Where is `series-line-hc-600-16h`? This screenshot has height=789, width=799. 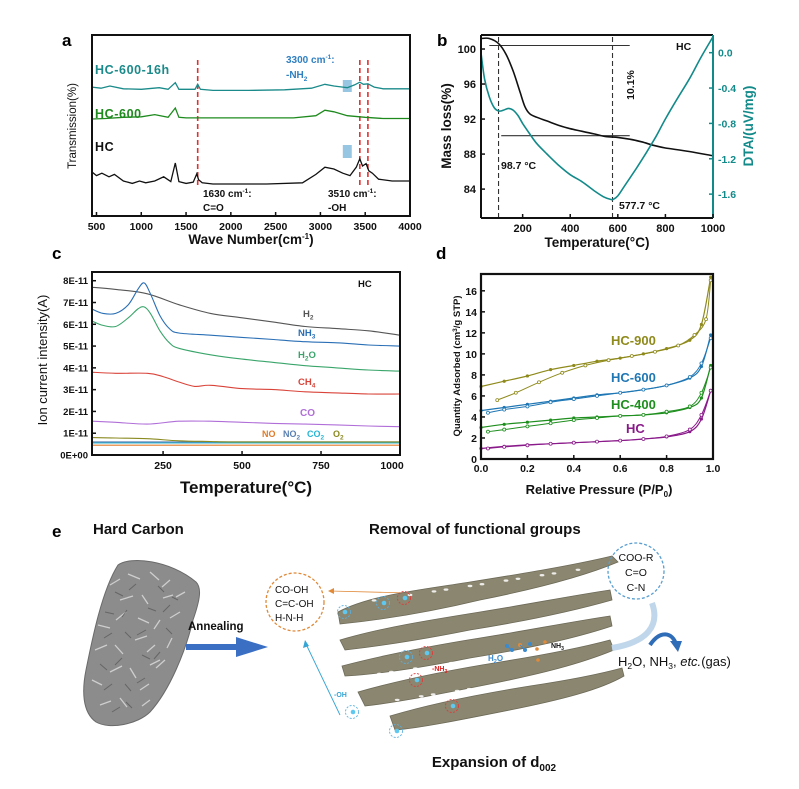
series-line-hc-600-16h is located at coordinates (250, 86).